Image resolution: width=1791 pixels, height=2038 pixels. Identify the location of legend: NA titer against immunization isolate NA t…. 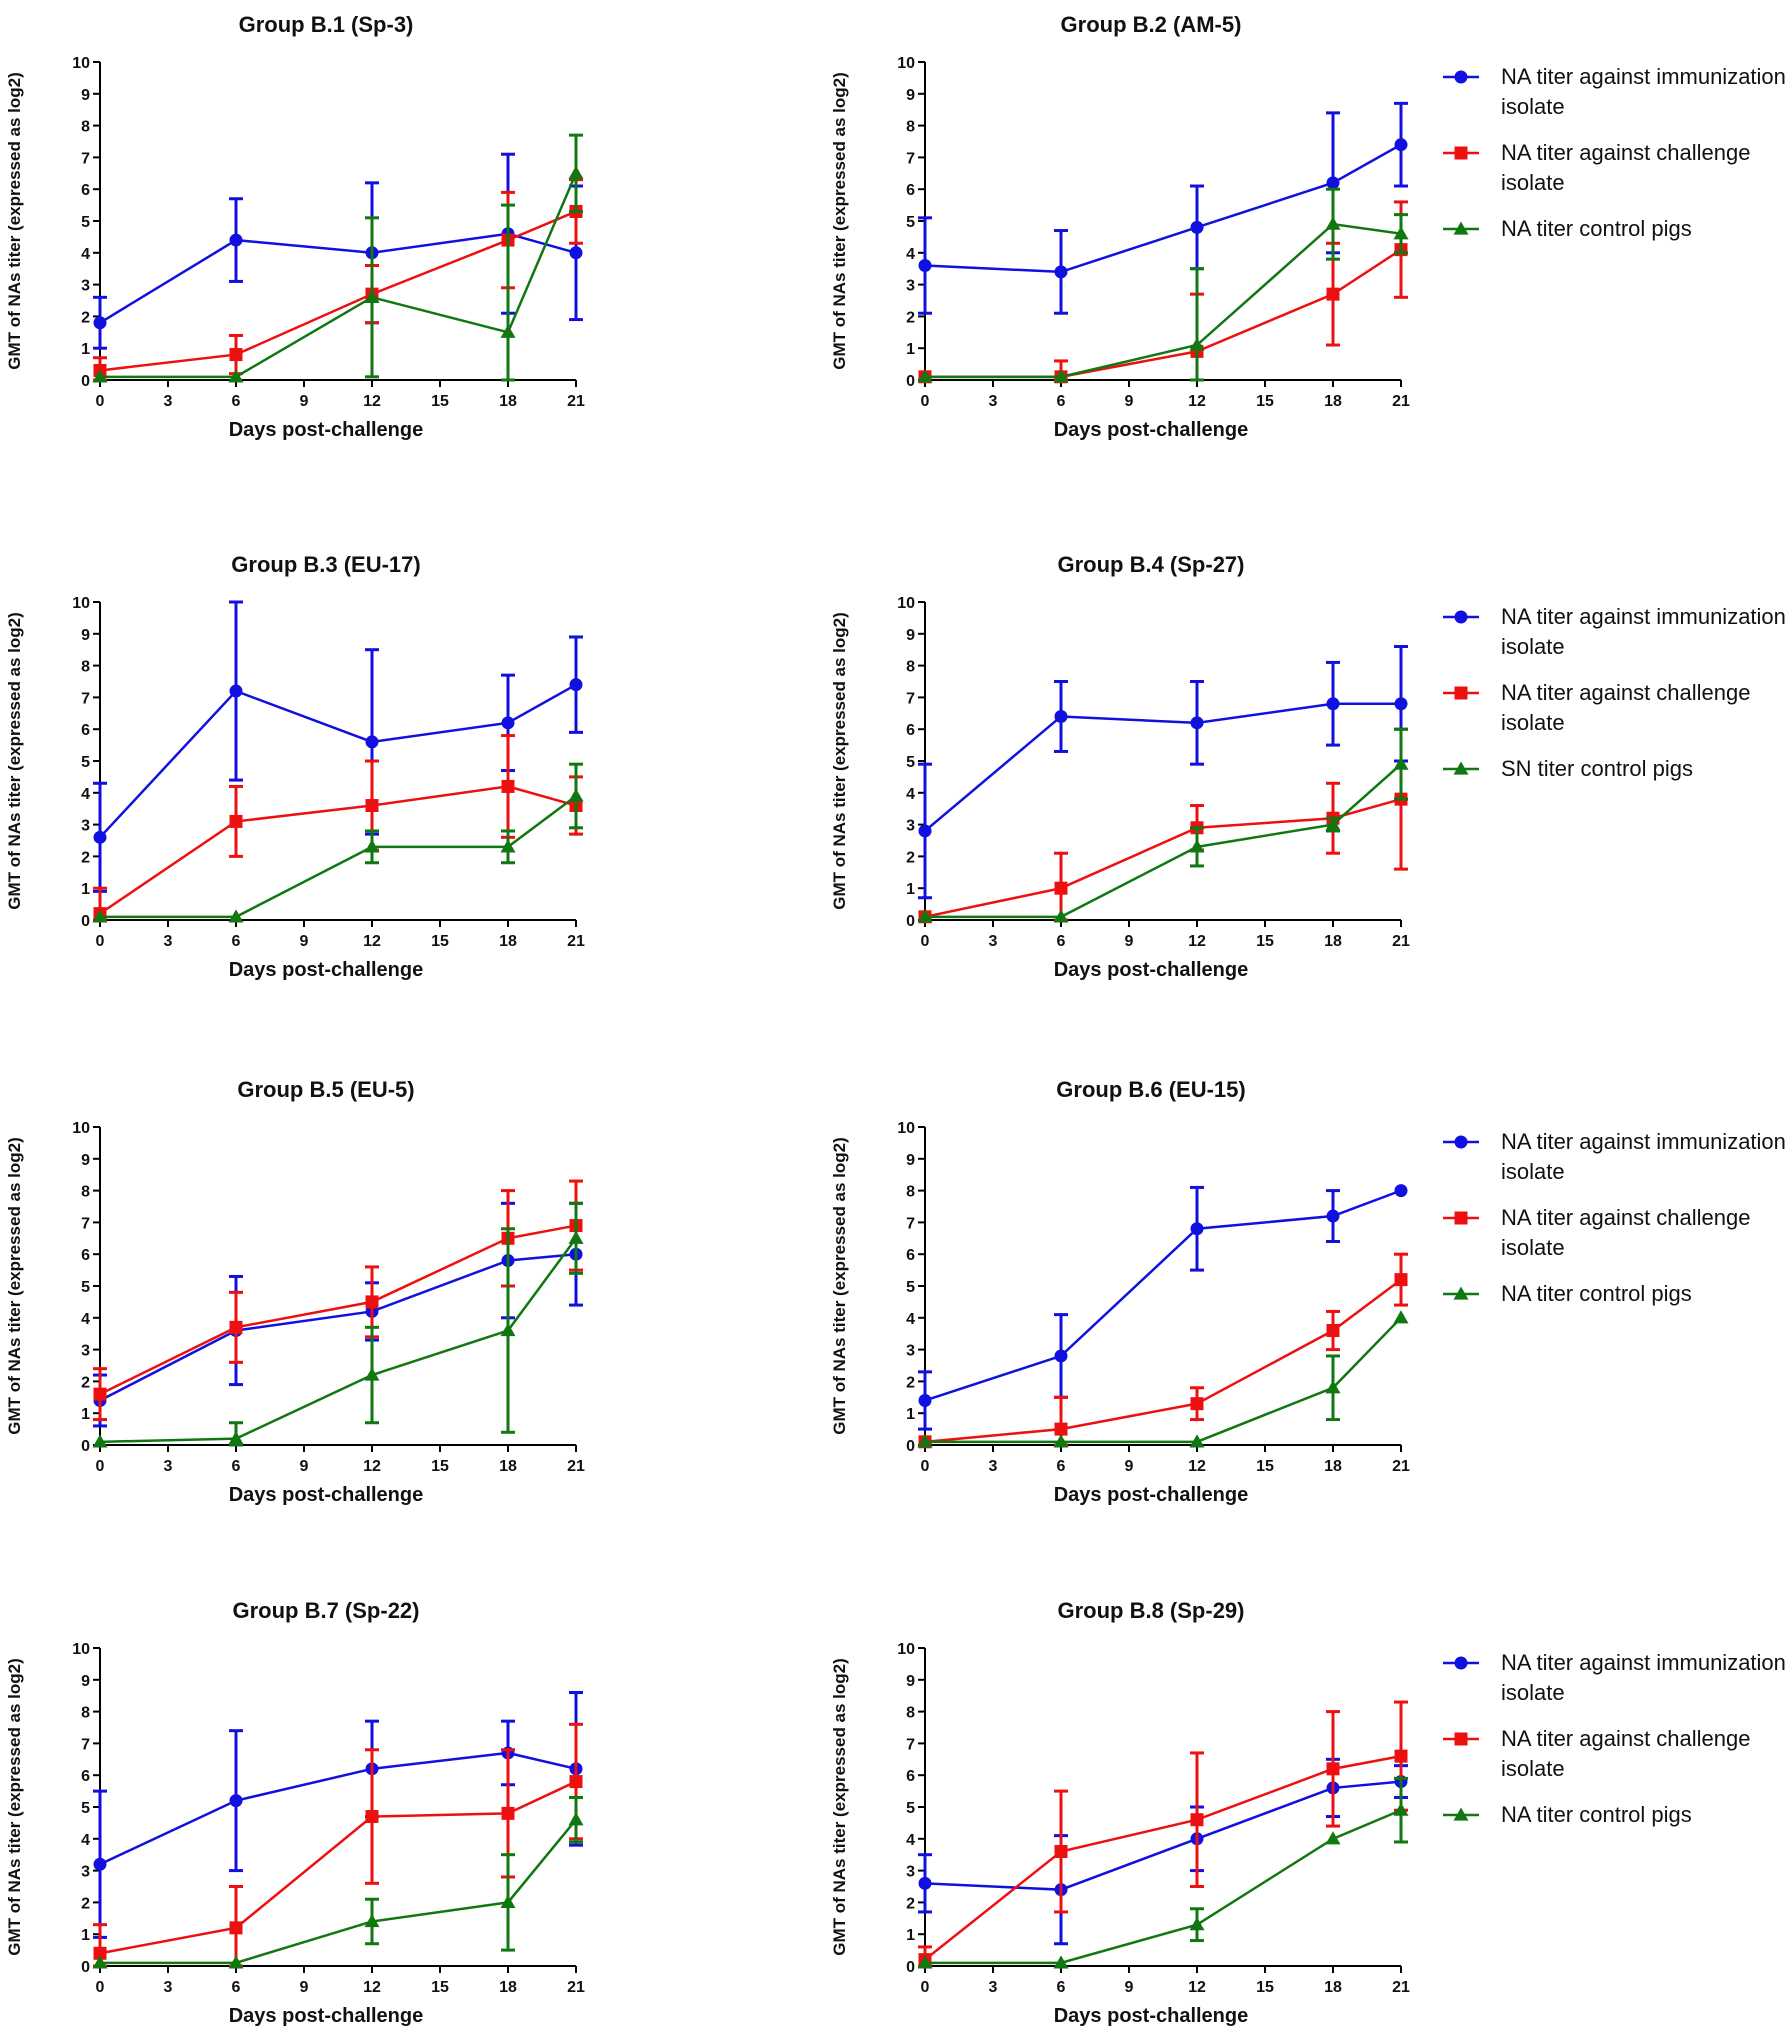
(1614, 152).